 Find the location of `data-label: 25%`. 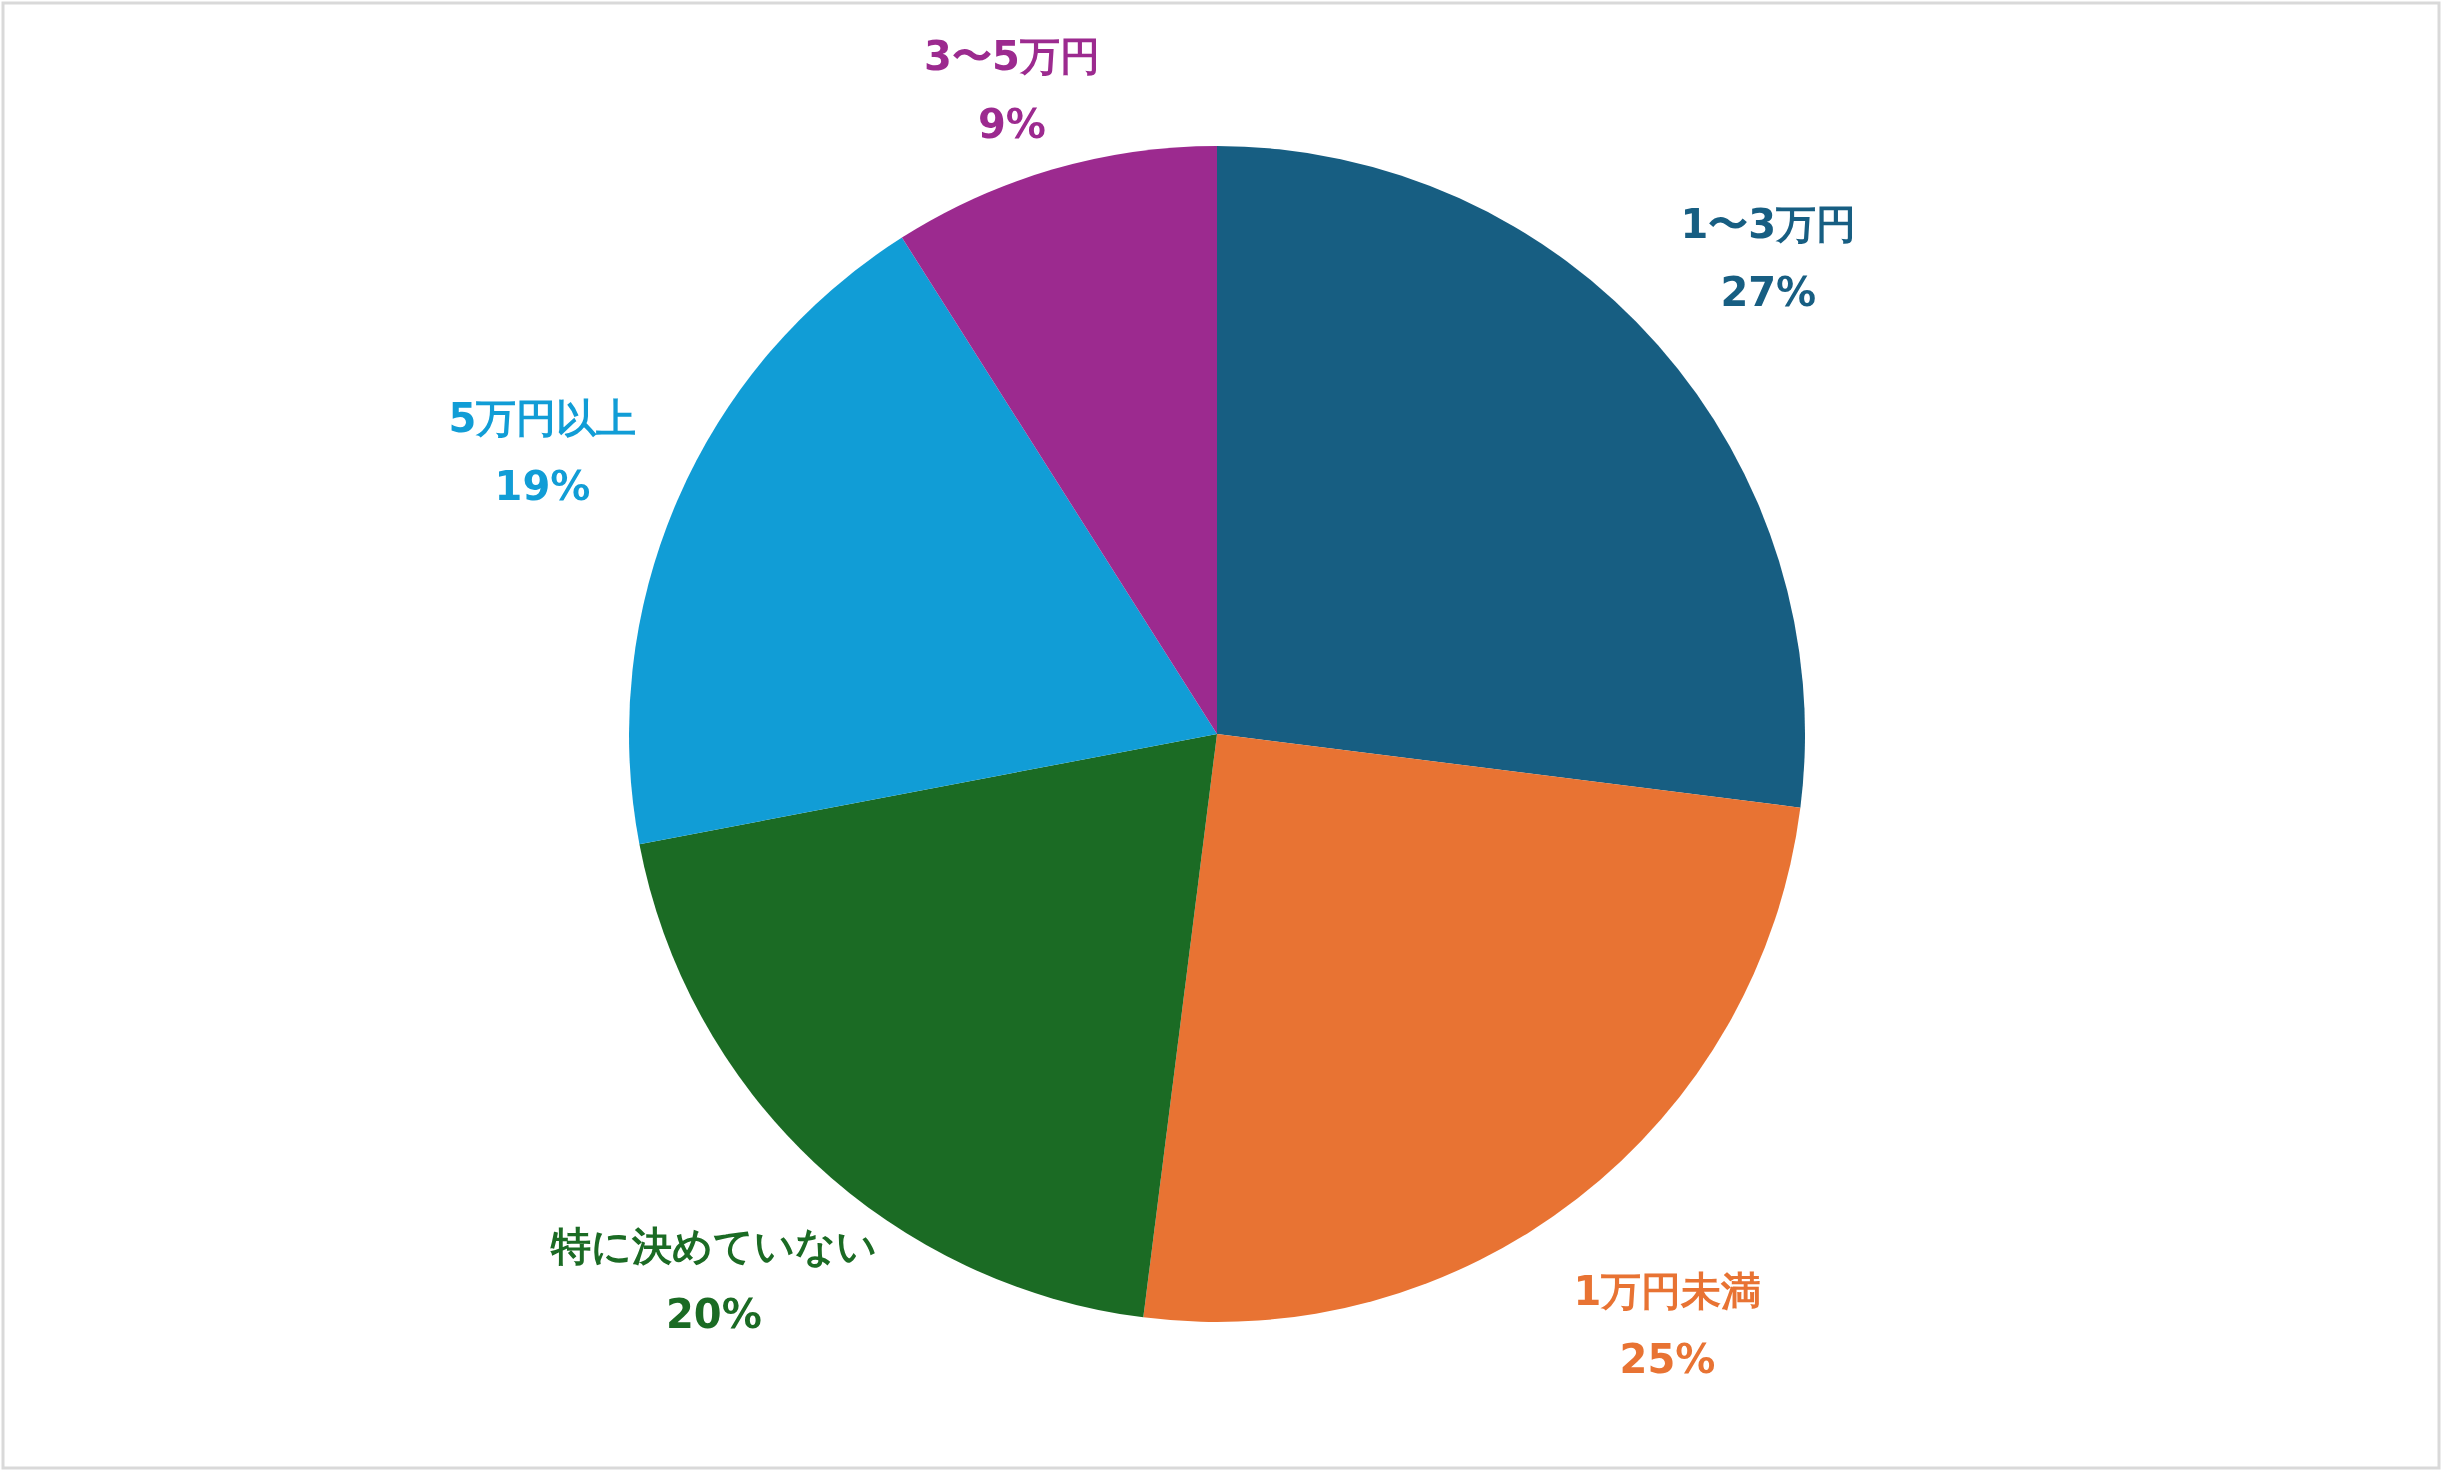

data-label: 25% is located at coordinates (1667, 1358).